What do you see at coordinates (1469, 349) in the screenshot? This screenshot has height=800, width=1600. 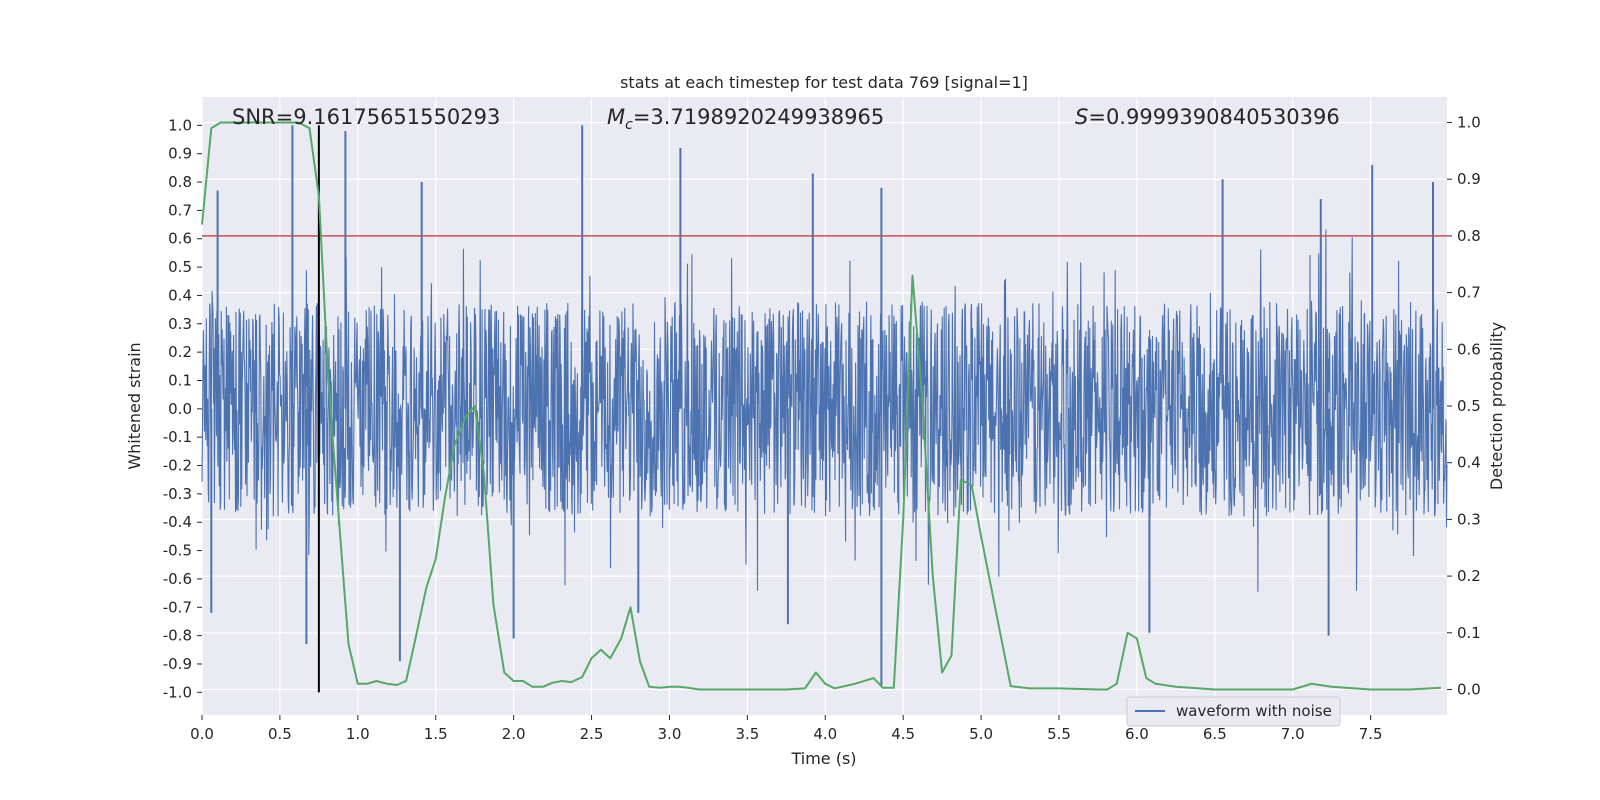 I see `y2-tick-label: 0.6` at bounding box center [1469, 349].